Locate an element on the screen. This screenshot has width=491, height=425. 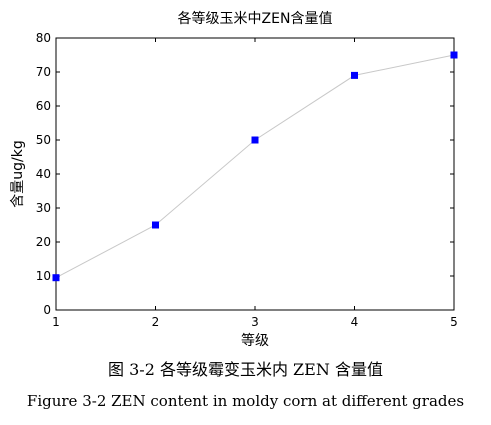
y-axis-label: 含量ug/kg is located at coordinates (18, 173).